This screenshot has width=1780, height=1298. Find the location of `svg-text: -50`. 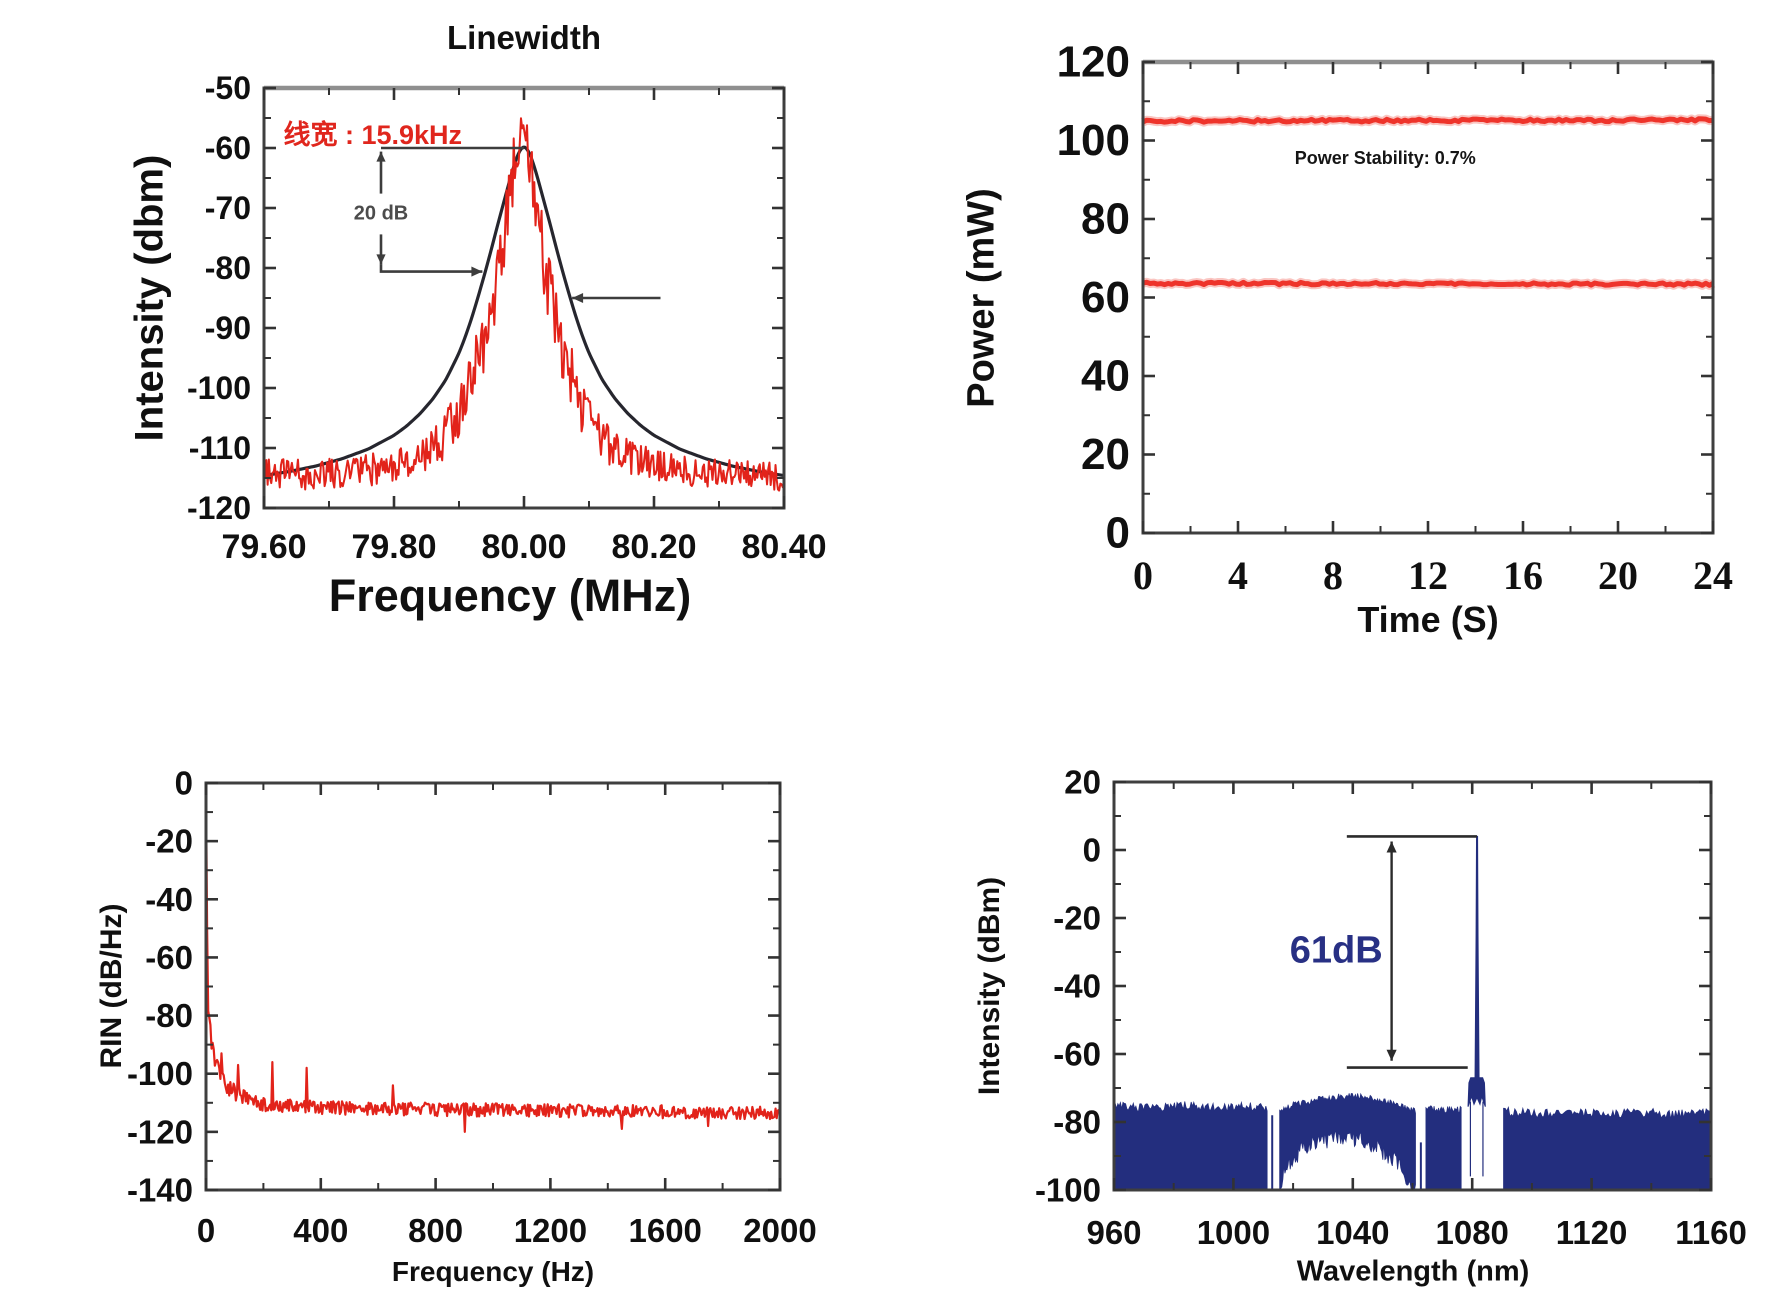

svg-text: -50 is located at coordinates (228, 88).